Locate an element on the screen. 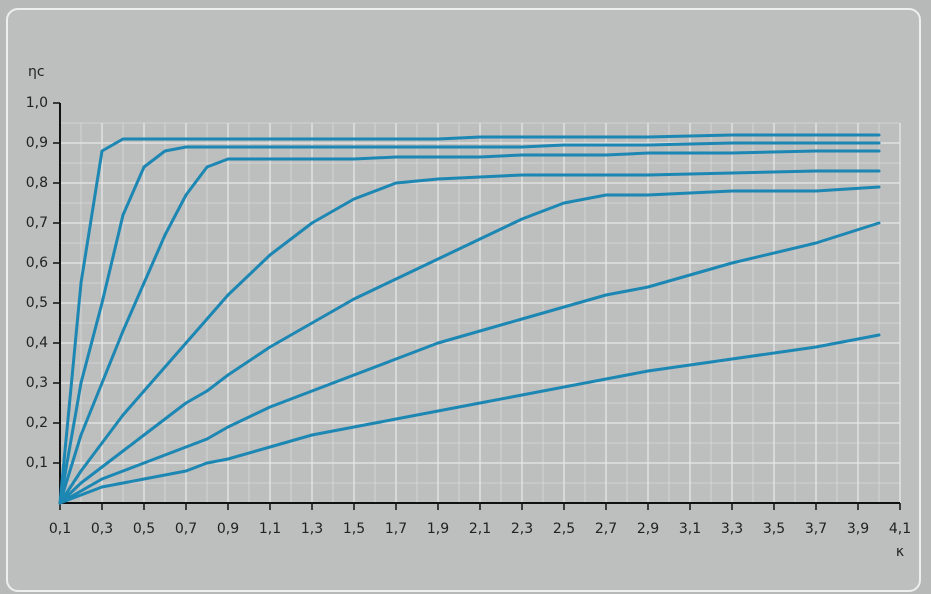 Image resolution: width=931 pixels, height=594 pixels. x-tick-label: 0,1 is located at coordinates (60, 529).